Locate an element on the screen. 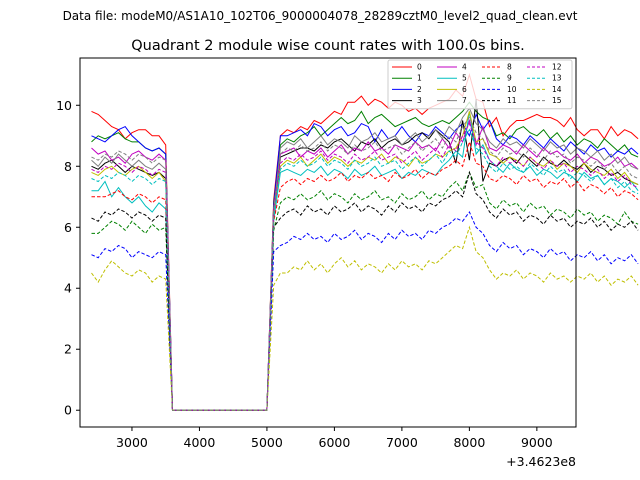 The height and width of the screenshot is (480, 640). legend-label-1: 1 is located at coordinates (419, 78).